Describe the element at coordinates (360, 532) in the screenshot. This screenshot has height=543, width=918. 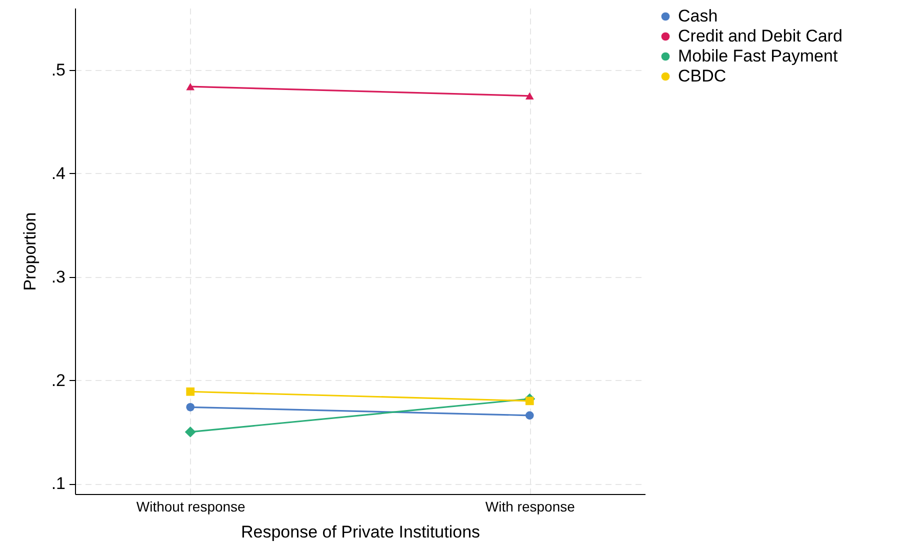
I see `x-axis-title: Response of Private Institutions` at that location.